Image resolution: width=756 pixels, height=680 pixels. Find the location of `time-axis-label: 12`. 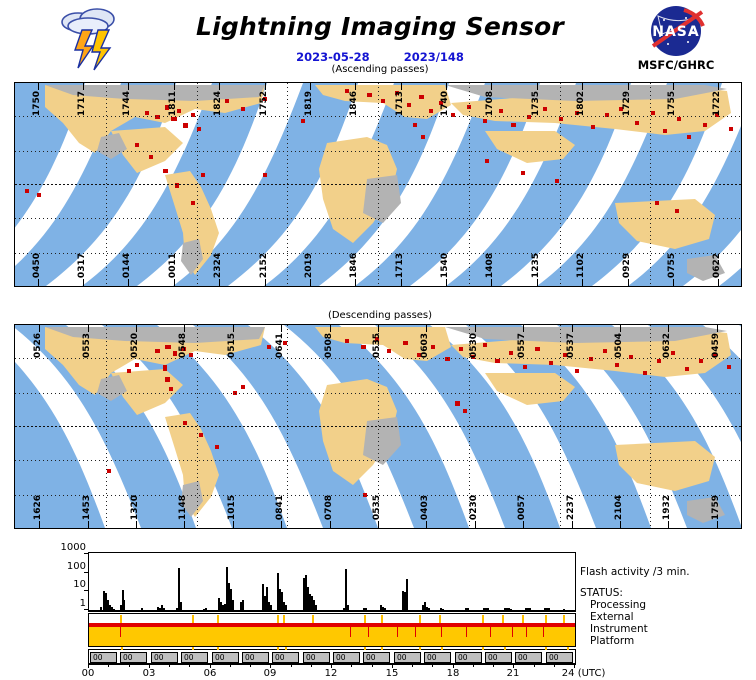

time-axis-label: 12 is located at coordinates (331, 673).